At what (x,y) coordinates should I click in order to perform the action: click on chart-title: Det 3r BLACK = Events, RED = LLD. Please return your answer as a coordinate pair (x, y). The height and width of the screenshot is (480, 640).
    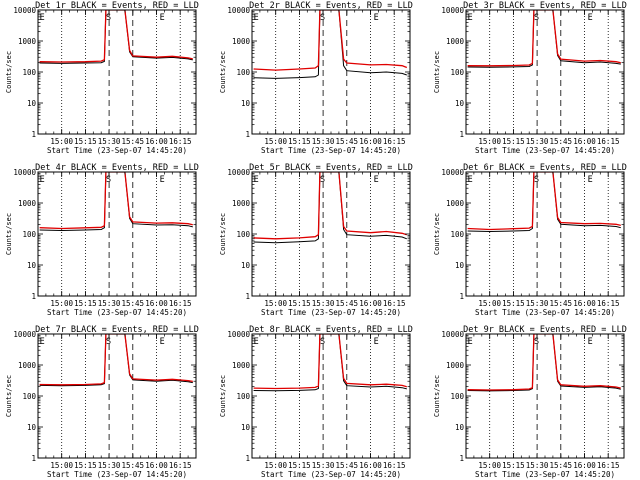
    Looking at the image, I should click on (545, 6).